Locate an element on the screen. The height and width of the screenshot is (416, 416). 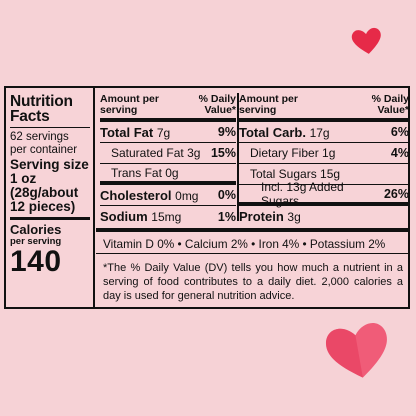
nutrient-row-total-fat: Total Fat 7g 9% is located at coordinates (168, 132).